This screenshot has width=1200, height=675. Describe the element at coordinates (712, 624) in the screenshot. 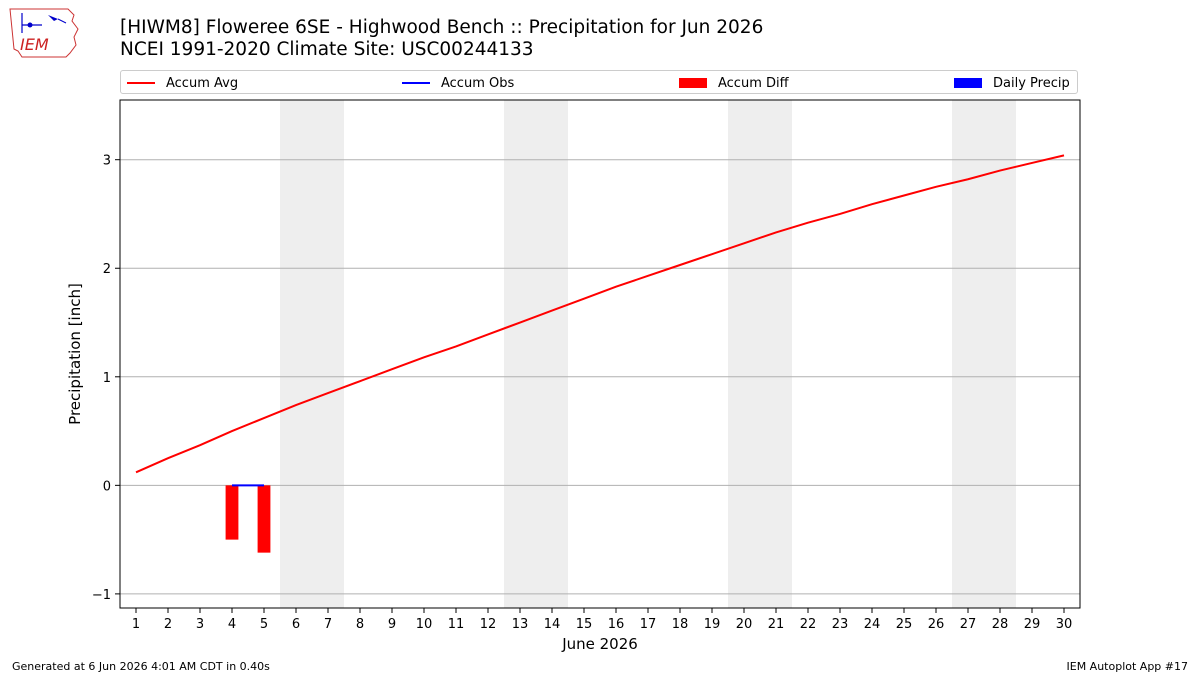

I see `xtick-label: 19` at that location.